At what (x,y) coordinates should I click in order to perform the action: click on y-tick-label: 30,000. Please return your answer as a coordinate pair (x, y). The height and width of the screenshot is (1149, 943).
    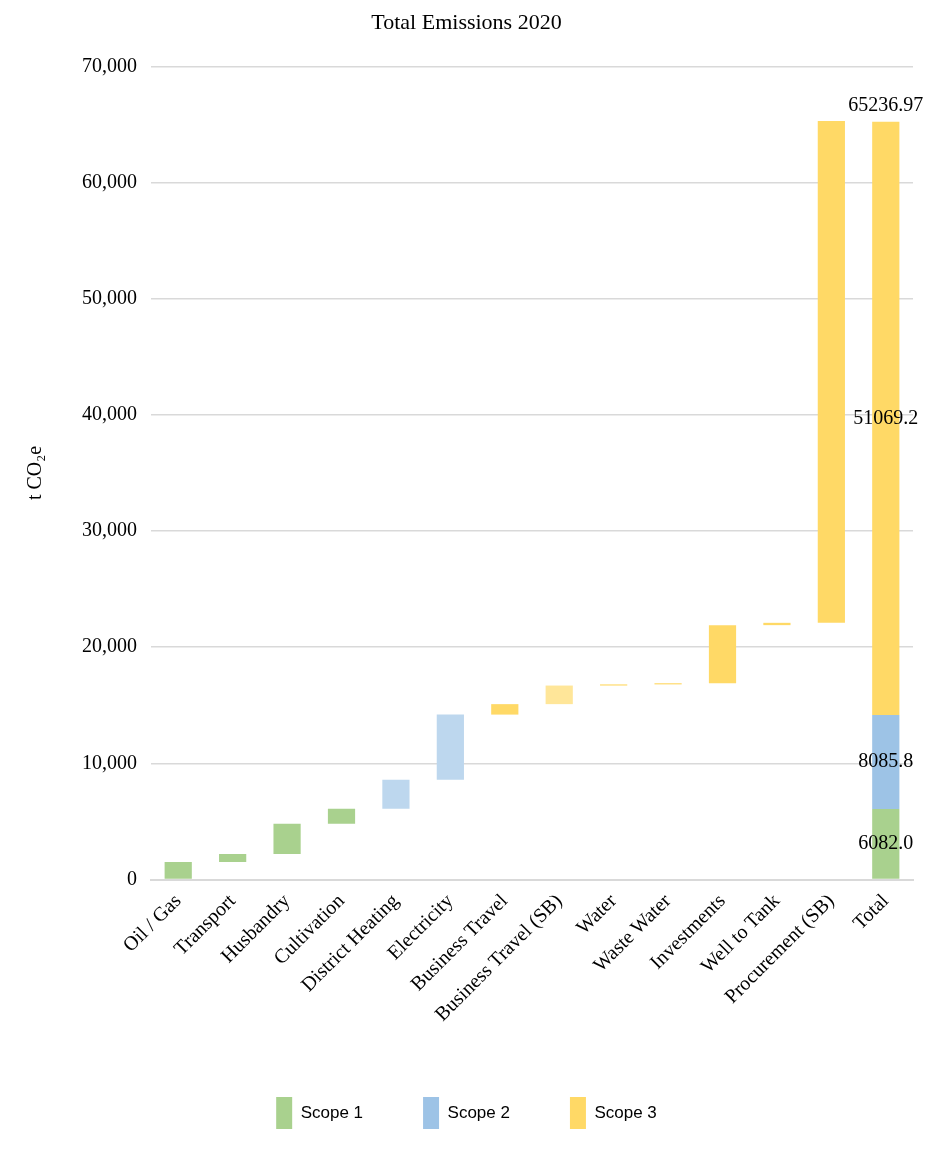
    Looking at the image, I should click on (109, 529).